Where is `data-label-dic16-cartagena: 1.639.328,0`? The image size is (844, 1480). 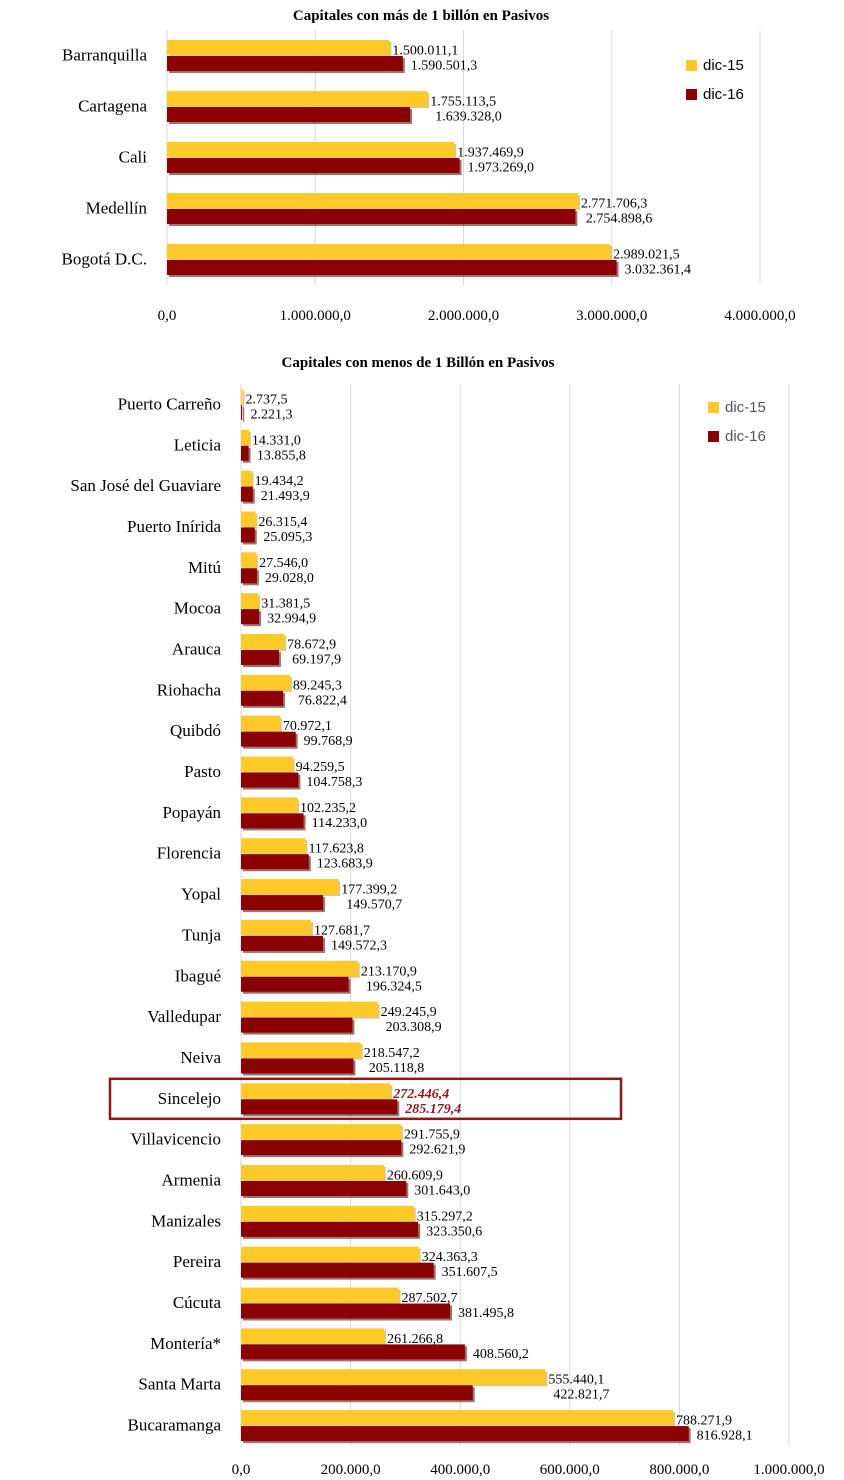
data-label-dic16-cartagena: 1.639.328,0 is located at coordinates (468, 117).